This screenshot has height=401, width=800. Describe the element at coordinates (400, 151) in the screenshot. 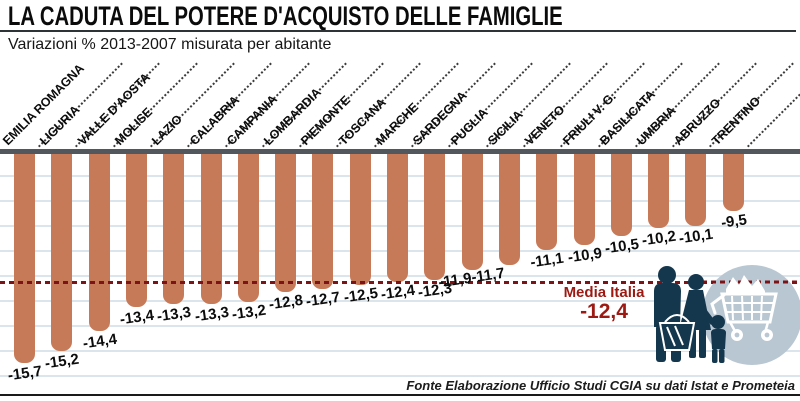

I see `axis-strip` at that location.